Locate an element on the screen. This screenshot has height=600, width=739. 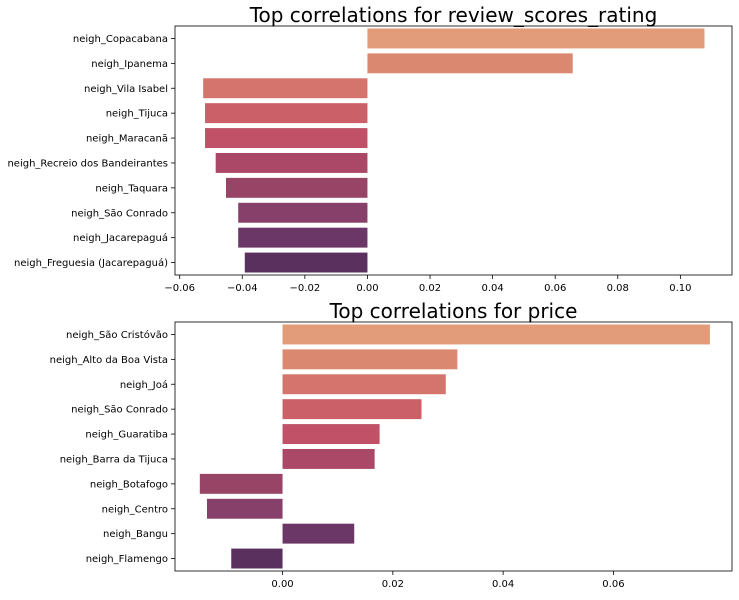
y-tick-label: neigh_Ipanema is located at coordinates (129, 64).